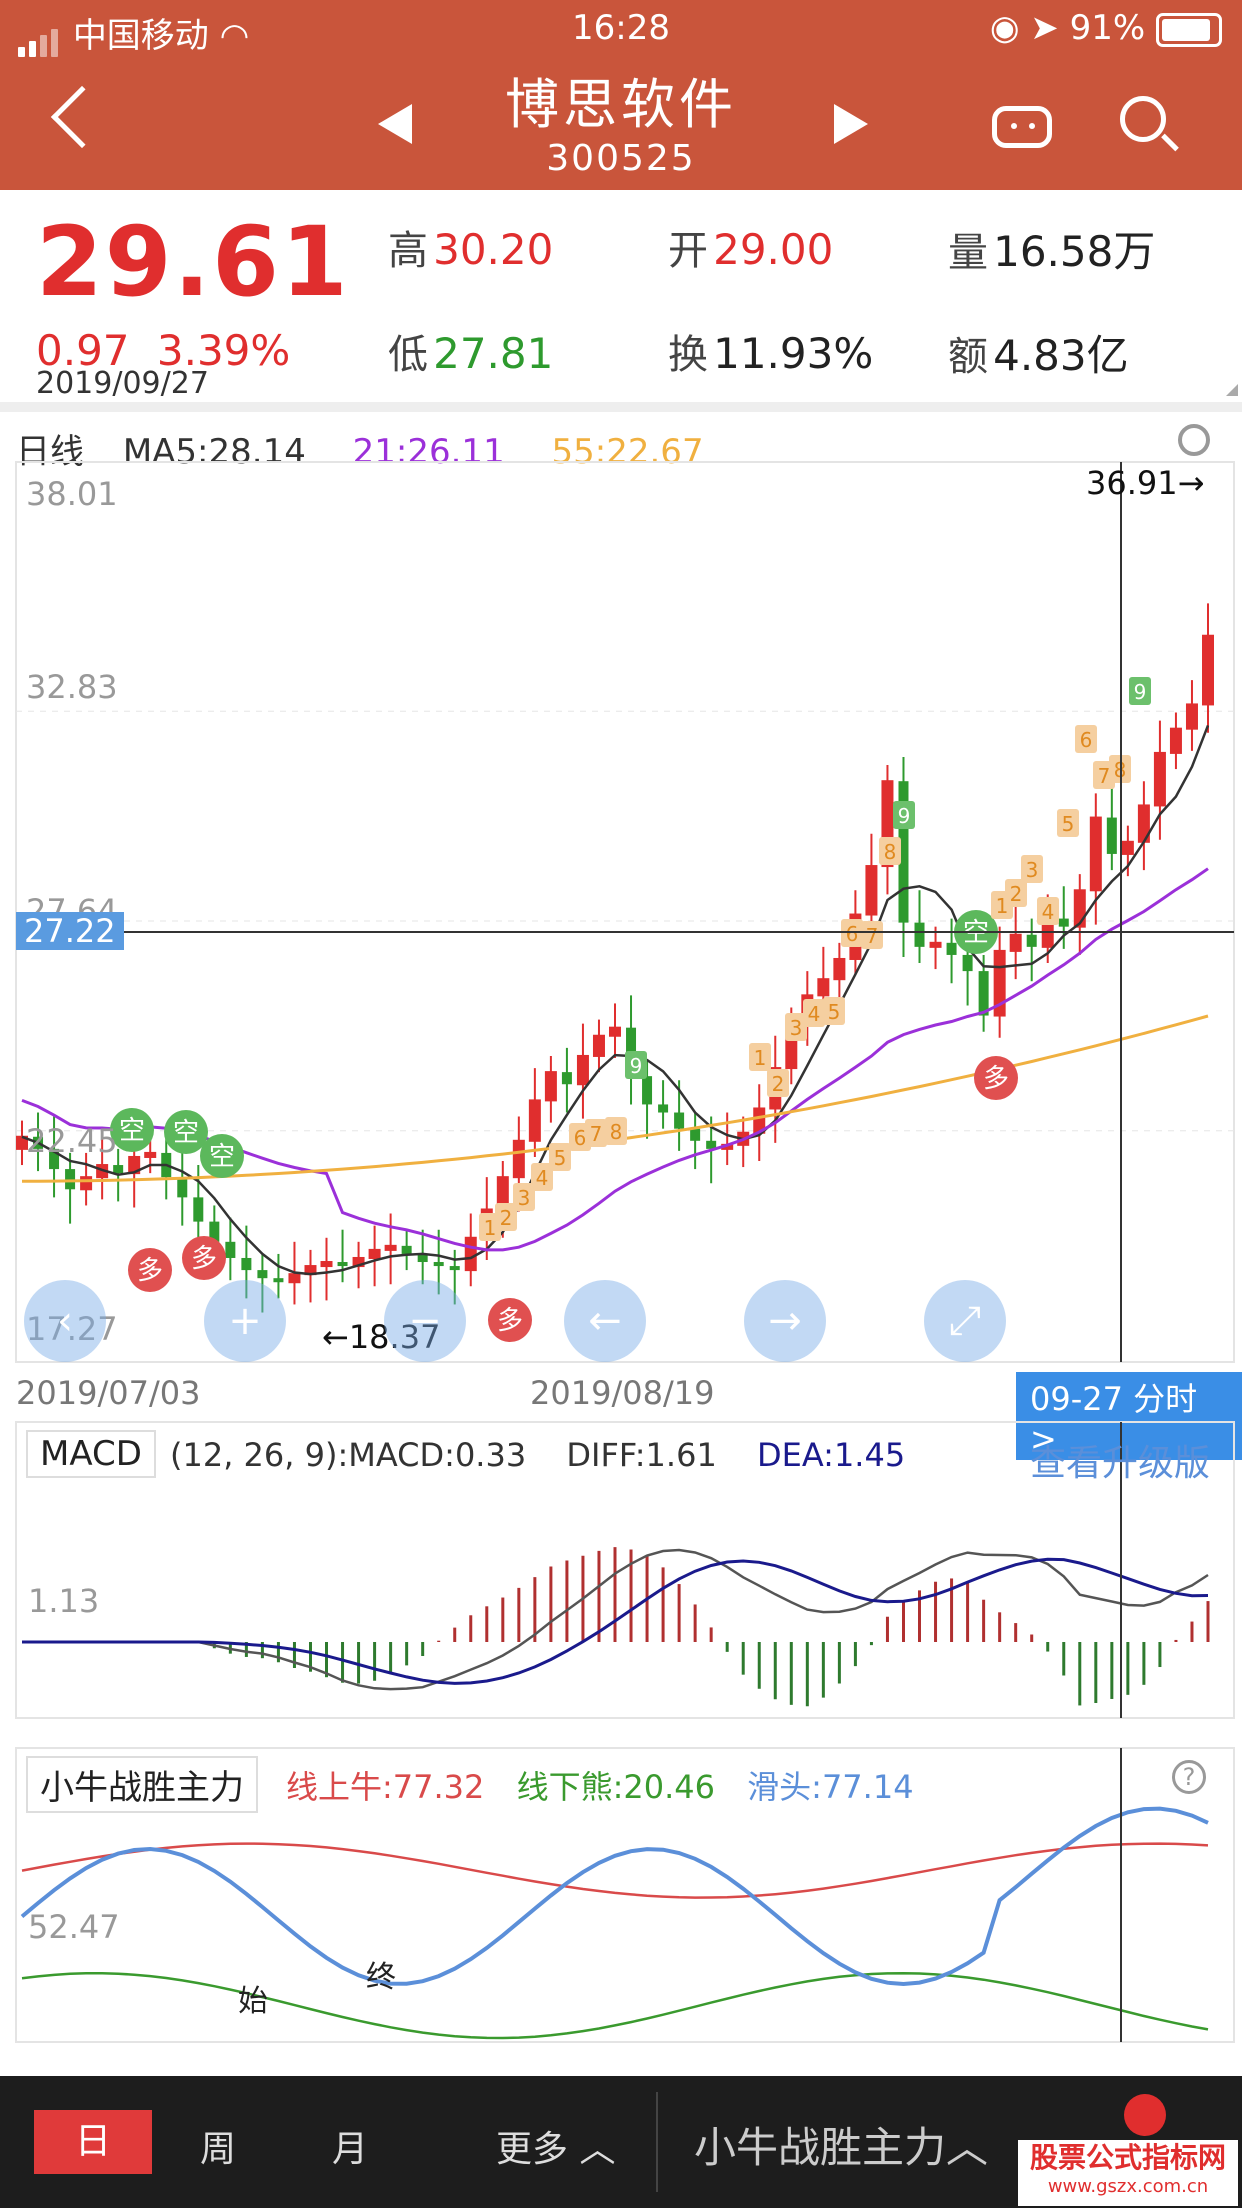  I want to click on start-marker: 始, so click(253, 2001).